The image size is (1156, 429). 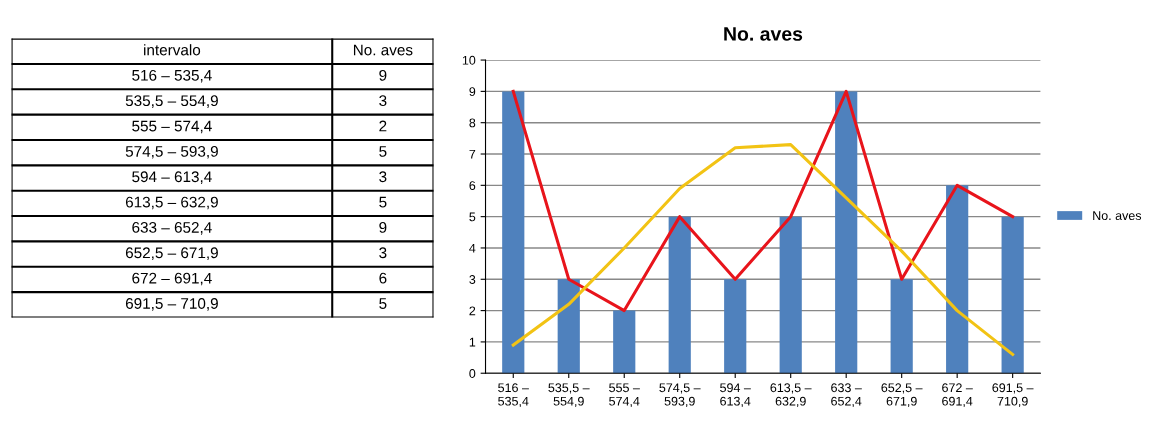 What do you see at coordinates (172, 177) in the screenshot?
I see `text: 594 – 613,4` at bounding box center [172, 177].